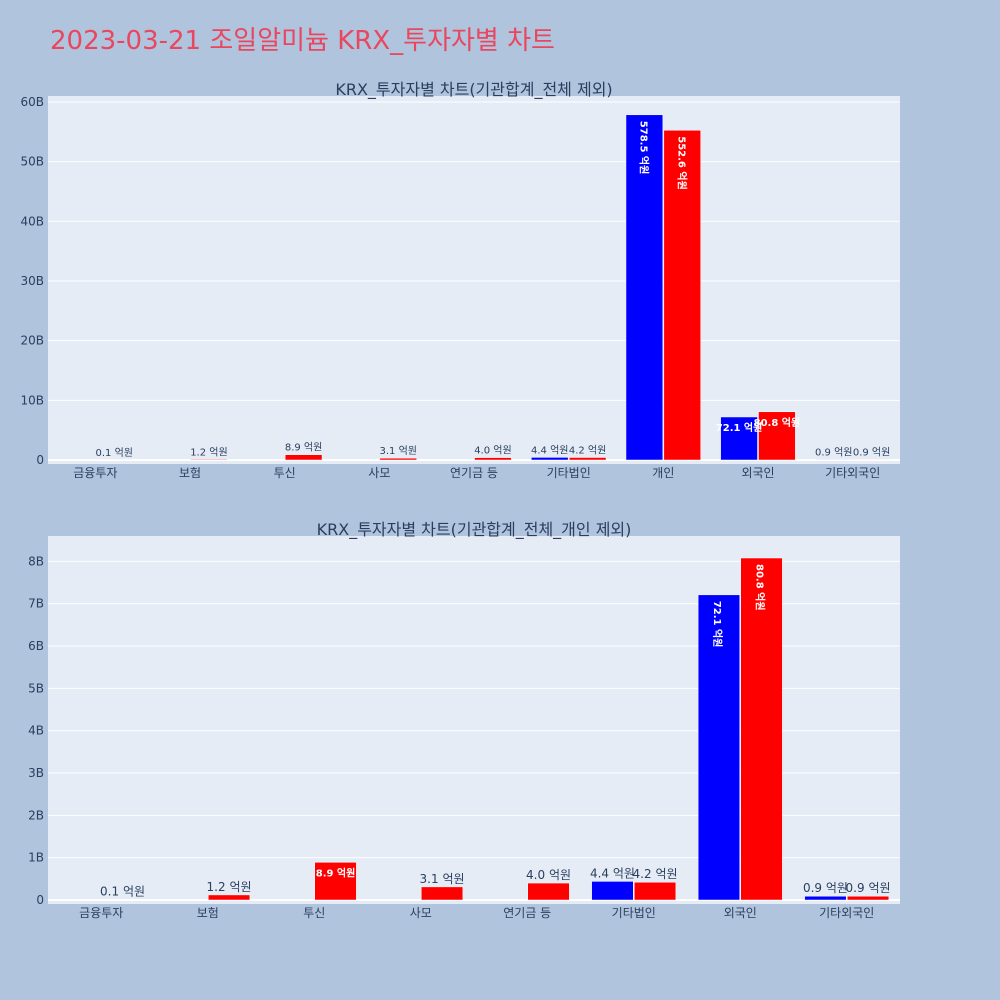 This screenshot has width=1000, height=1000. I want to click on y-tick-label: 6B, so click(36, 646).